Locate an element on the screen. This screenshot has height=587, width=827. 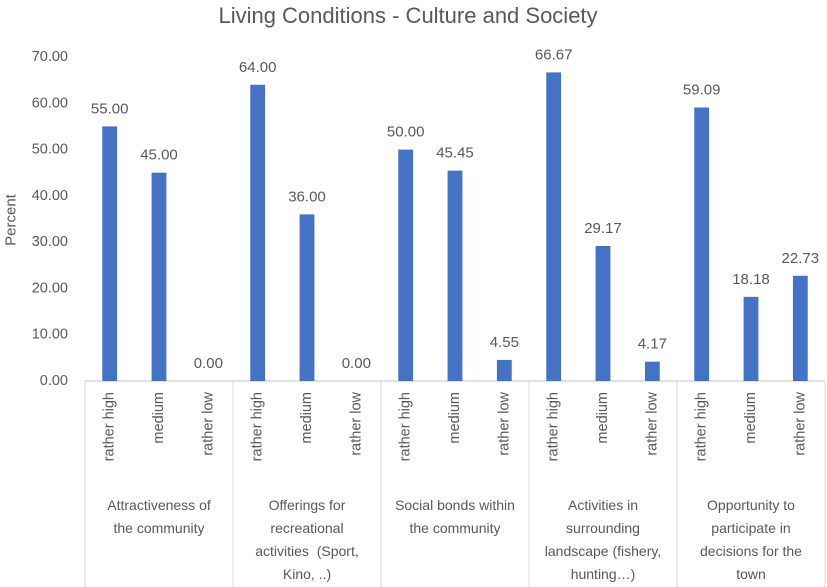
group-label: town is located at coordinates (751, 574).